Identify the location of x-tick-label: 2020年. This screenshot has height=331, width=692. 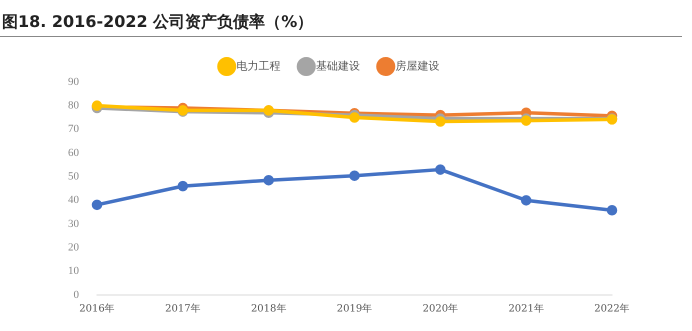
(440, 308).